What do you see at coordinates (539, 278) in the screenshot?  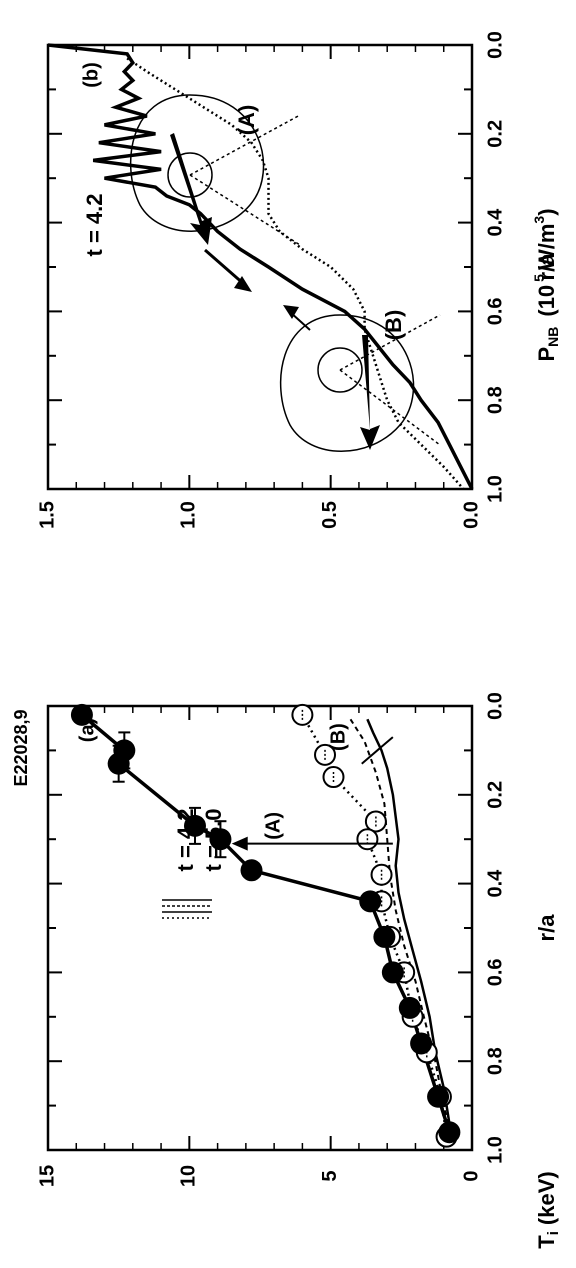 I see `y-axis-title-sup: 5` at bounding box center [539, 278].